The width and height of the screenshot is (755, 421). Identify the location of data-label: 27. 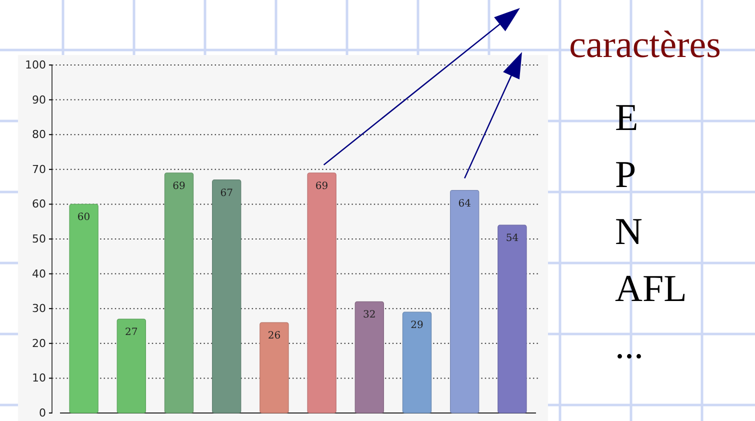
(131, 332).